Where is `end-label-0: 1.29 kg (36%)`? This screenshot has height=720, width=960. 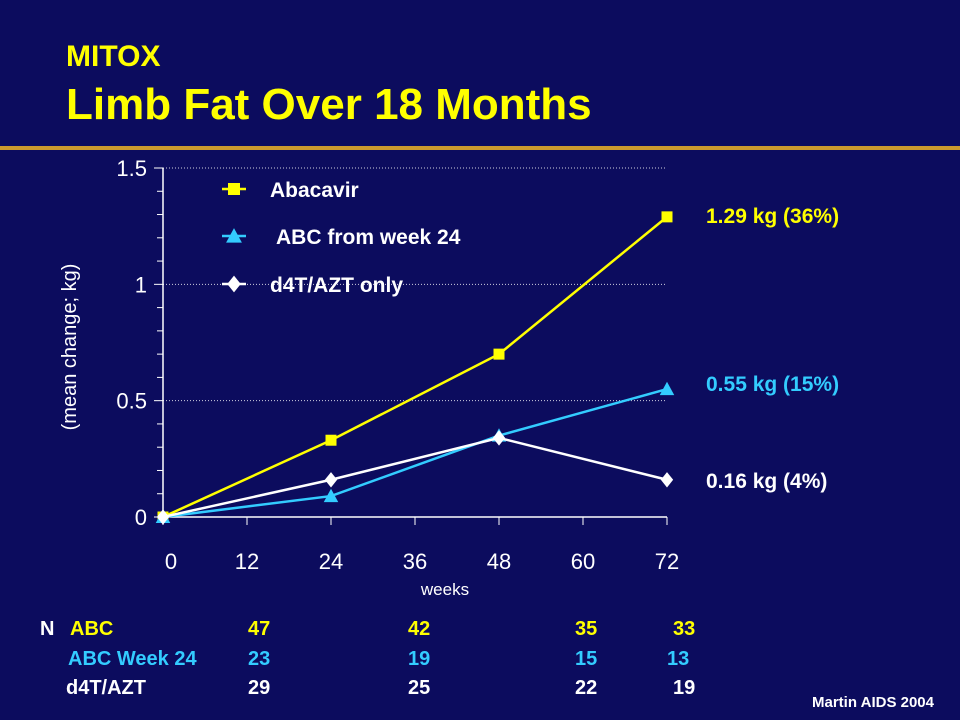 end-label-0: 1.29 kg (36%) is located at coordinates (772, 216).